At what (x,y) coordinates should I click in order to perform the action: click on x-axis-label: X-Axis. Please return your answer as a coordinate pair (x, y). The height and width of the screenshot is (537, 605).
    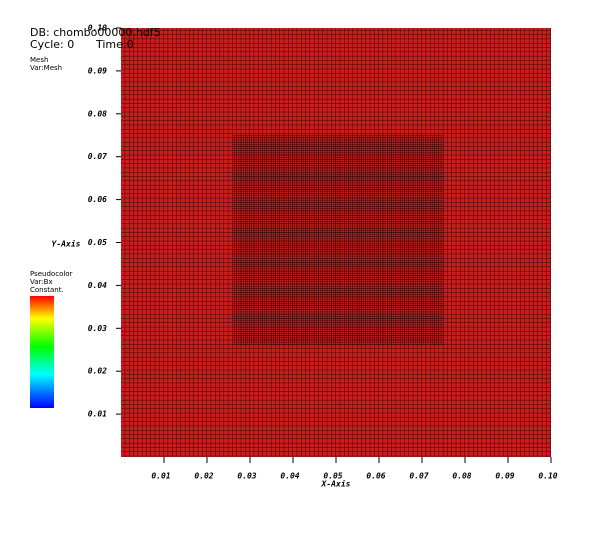
    Looking at the image, I should click on (336, 484).